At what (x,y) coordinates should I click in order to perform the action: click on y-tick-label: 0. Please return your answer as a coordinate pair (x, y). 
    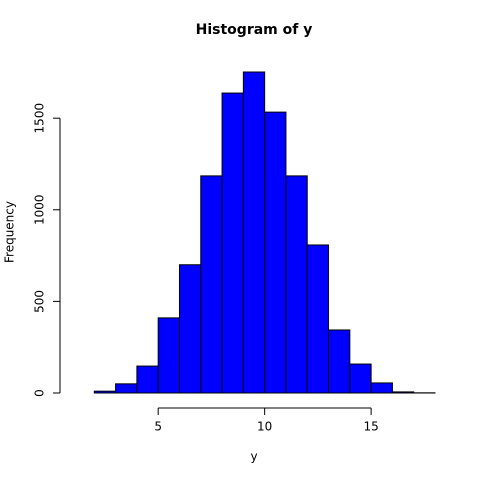
    Looking at the image, I should click on (40, 393).